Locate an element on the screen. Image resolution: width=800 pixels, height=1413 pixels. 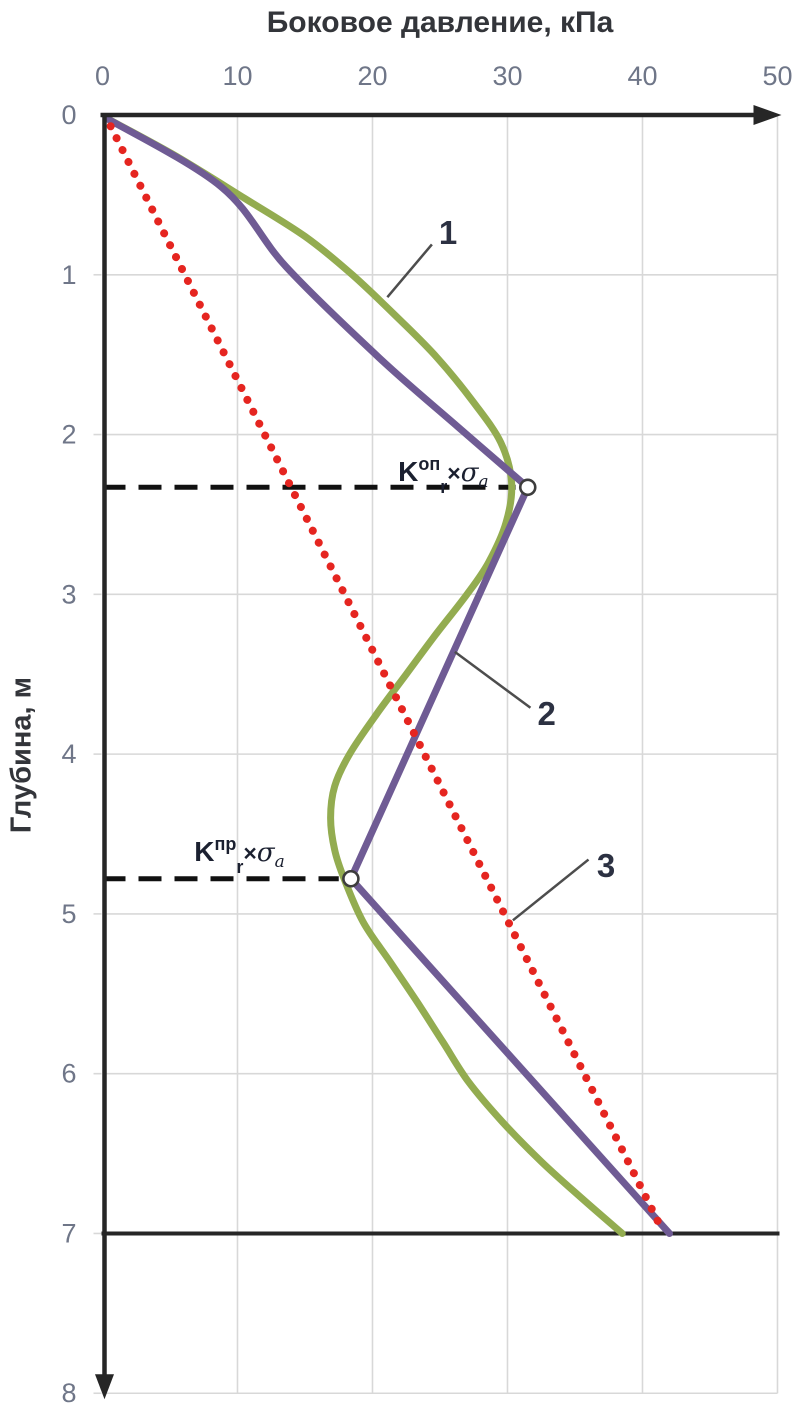
x-tick-label: 50 is located at coordinates (777, 76).